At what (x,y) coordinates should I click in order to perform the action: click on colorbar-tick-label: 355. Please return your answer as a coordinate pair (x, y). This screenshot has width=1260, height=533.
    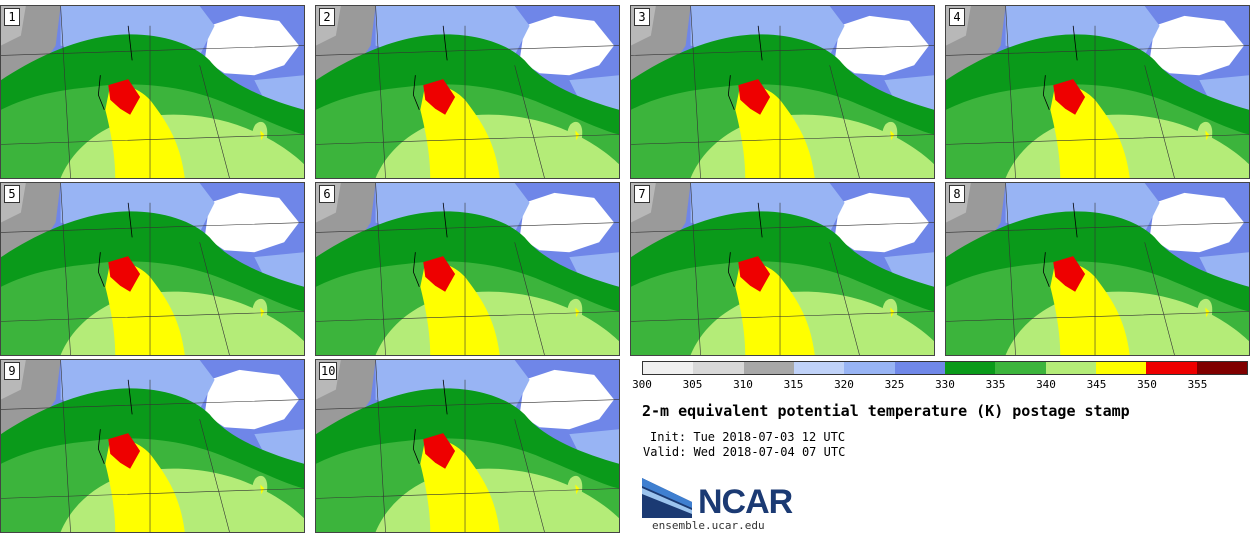
    Looking at the image, I should click on (1197, 384).